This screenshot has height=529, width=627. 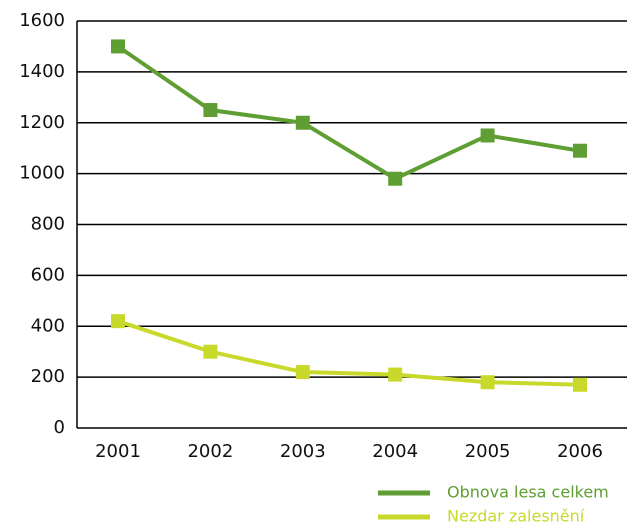 What do you see at coordinates (118, 451) in the screenshot?
I see `x-tick-label: 2001` at bounding box center [118, 451].